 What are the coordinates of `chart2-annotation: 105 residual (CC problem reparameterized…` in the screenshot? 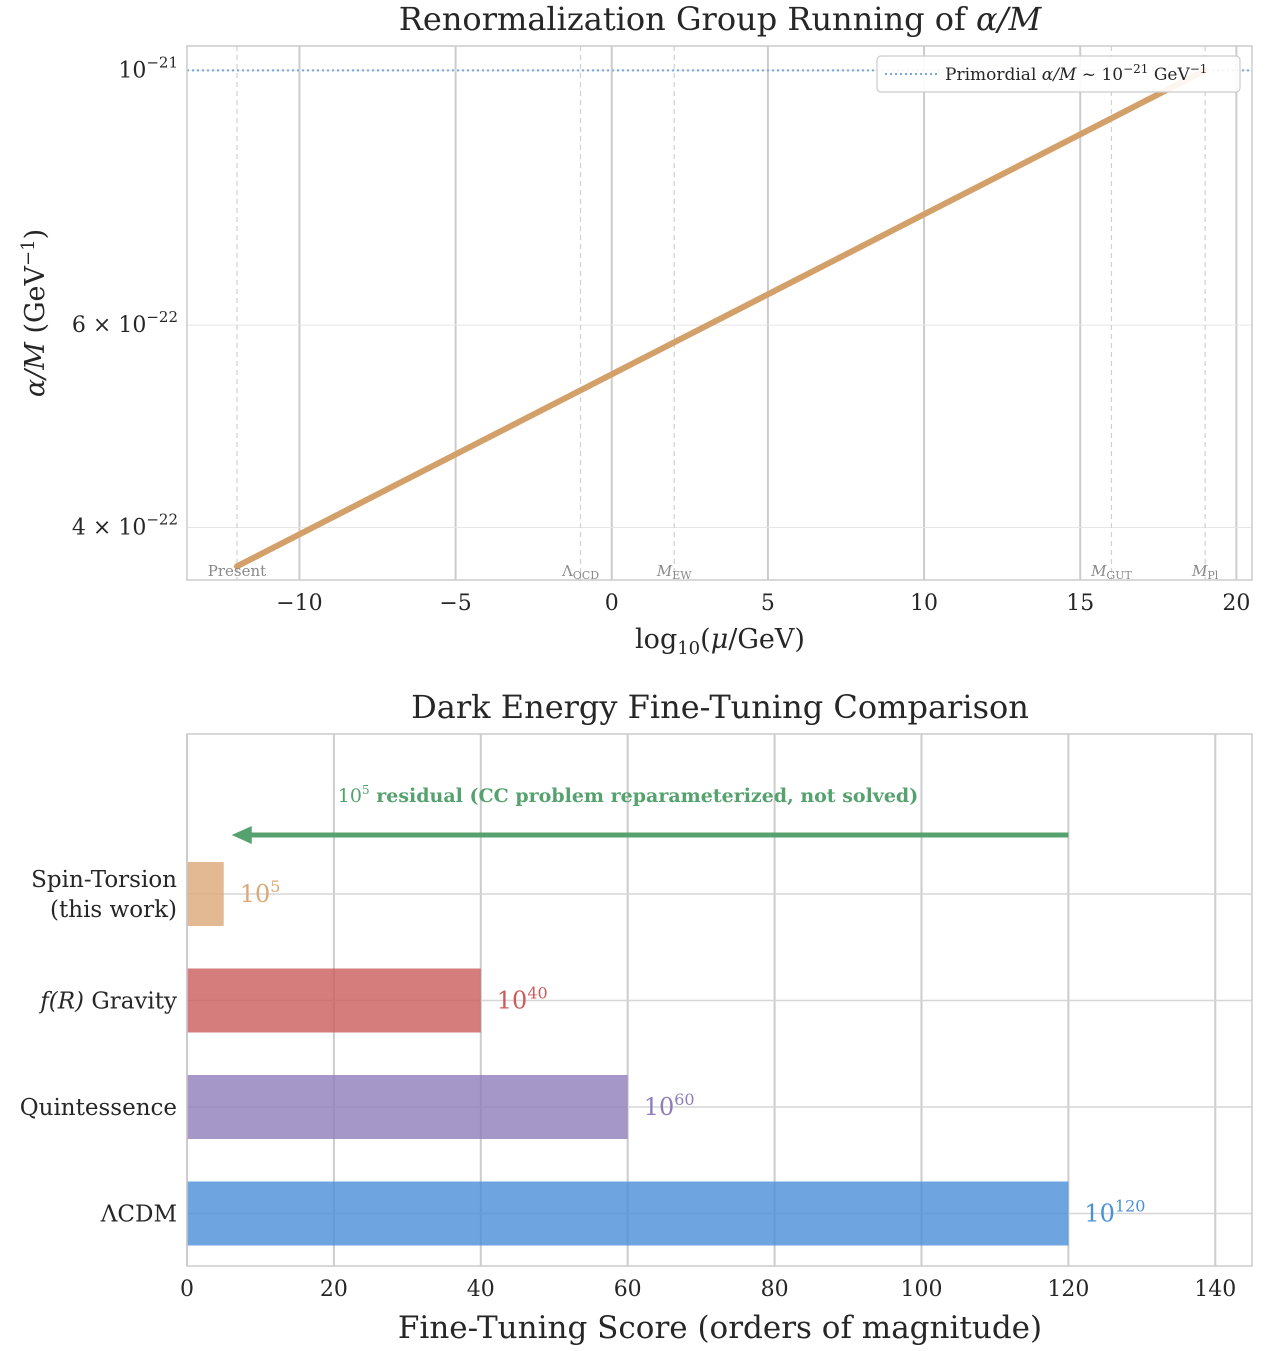 It's located at (650, 813).